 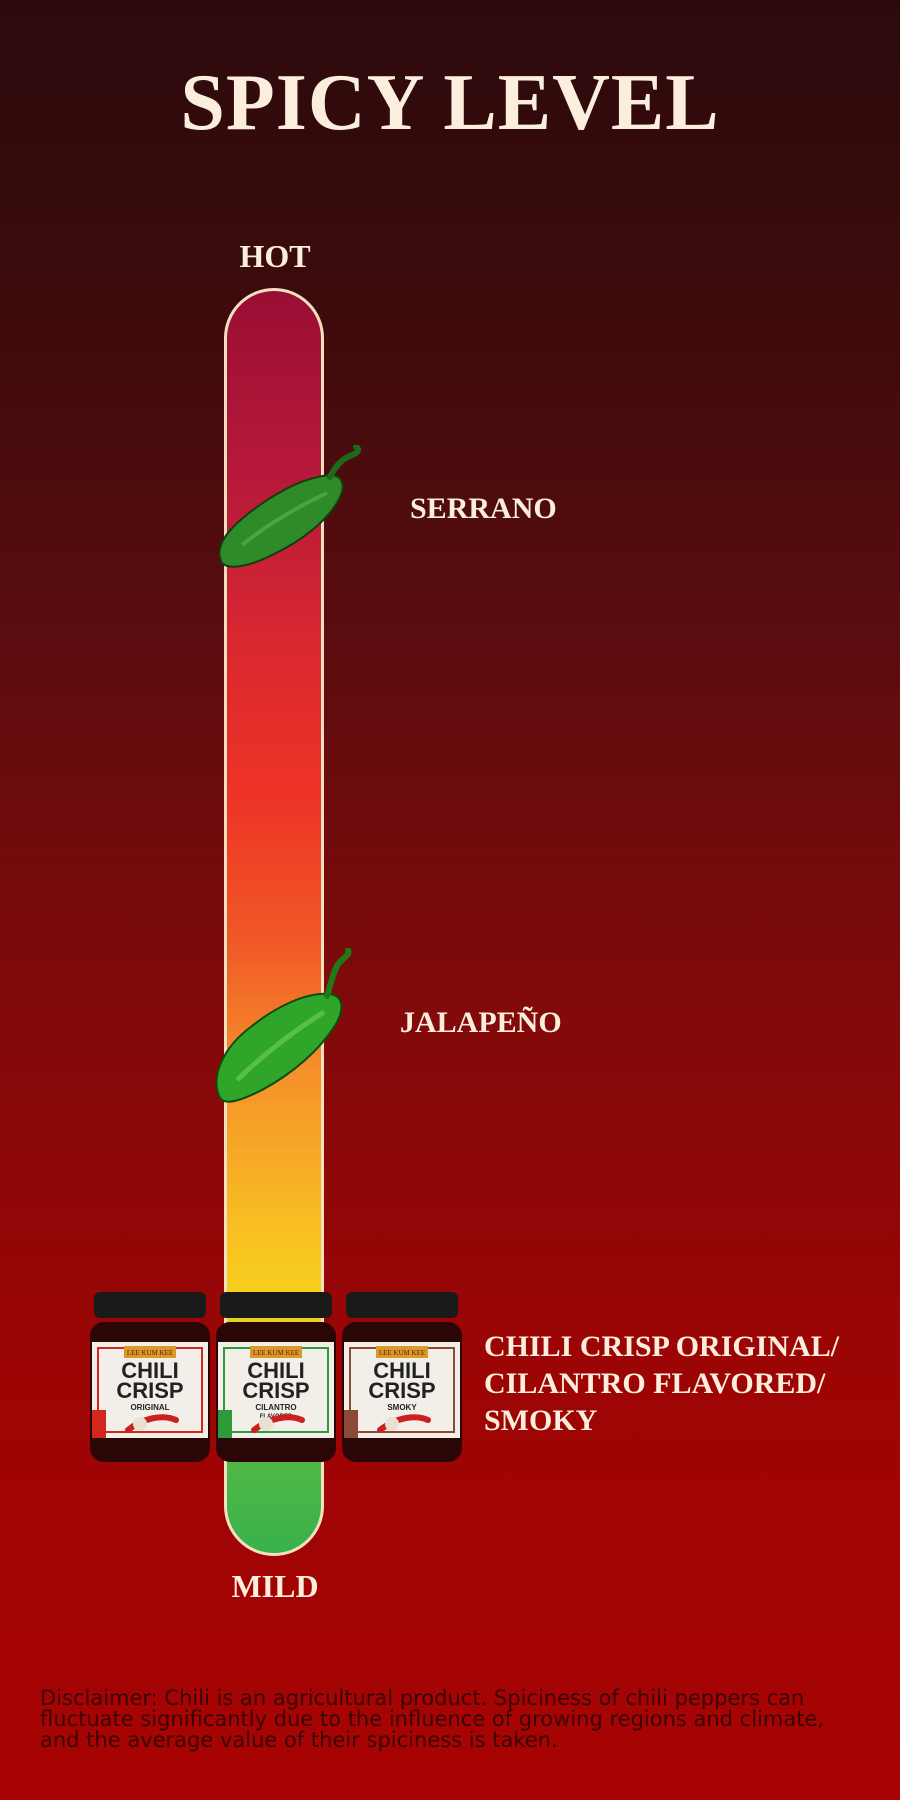 What do you see at coordinates (275, 1586) in the screenshot?
I see `mild-label: MILD` at bounding box center [275, 1586].